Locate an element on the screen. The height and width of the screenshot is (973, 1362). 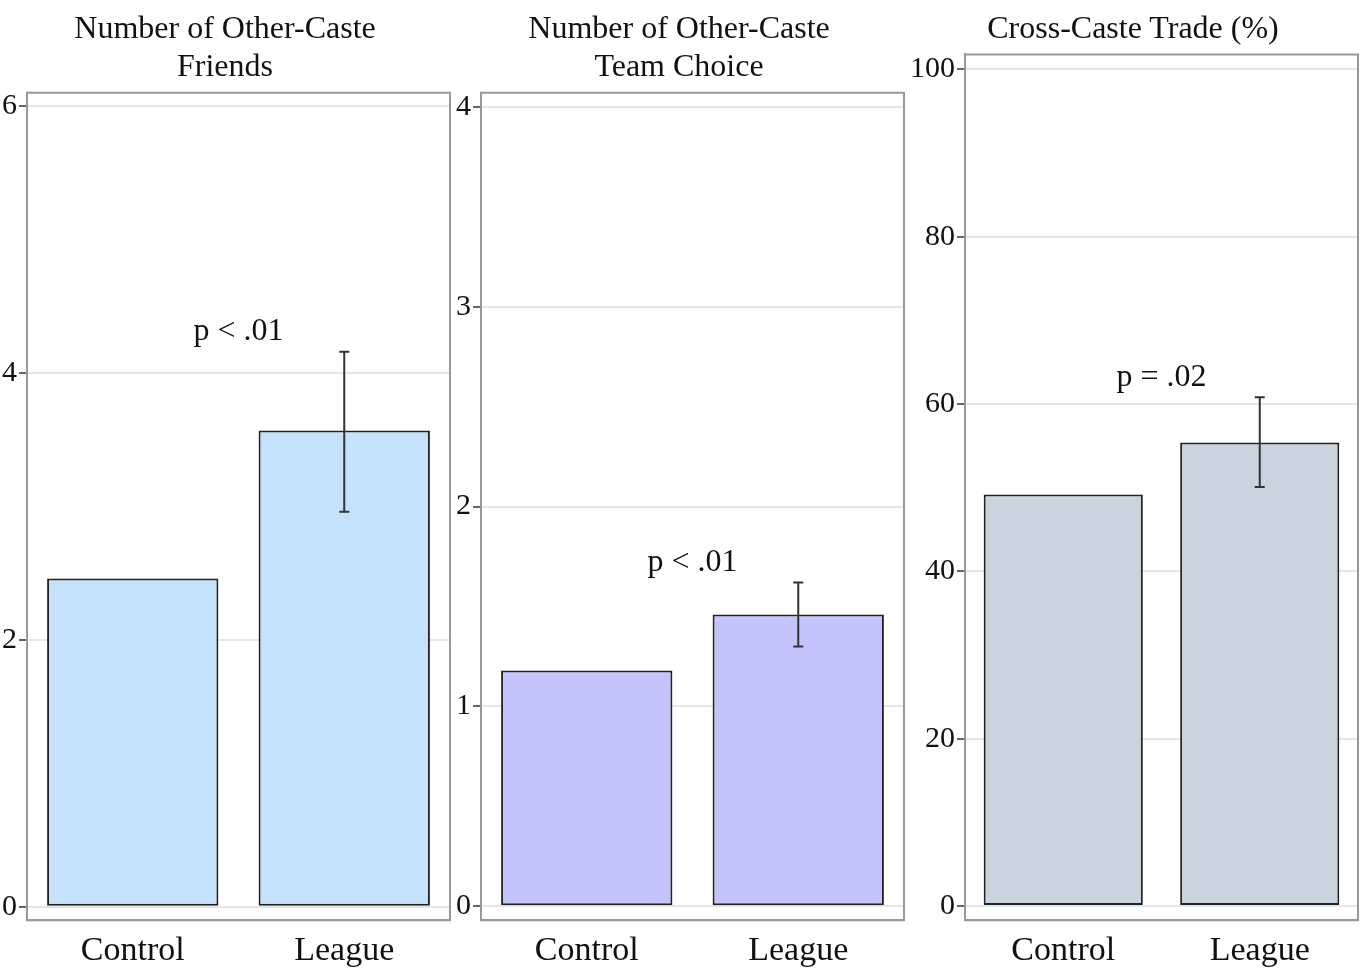
annotation: p = .02 is located at coordinates (1161, 374).